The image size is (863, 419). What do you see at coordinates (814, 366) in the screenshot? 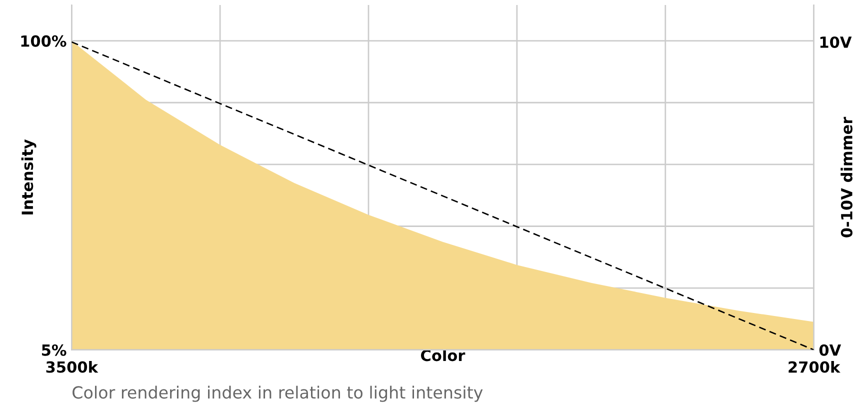
I see `x-tick-label: 2700k` at bounding box center [814, 366].